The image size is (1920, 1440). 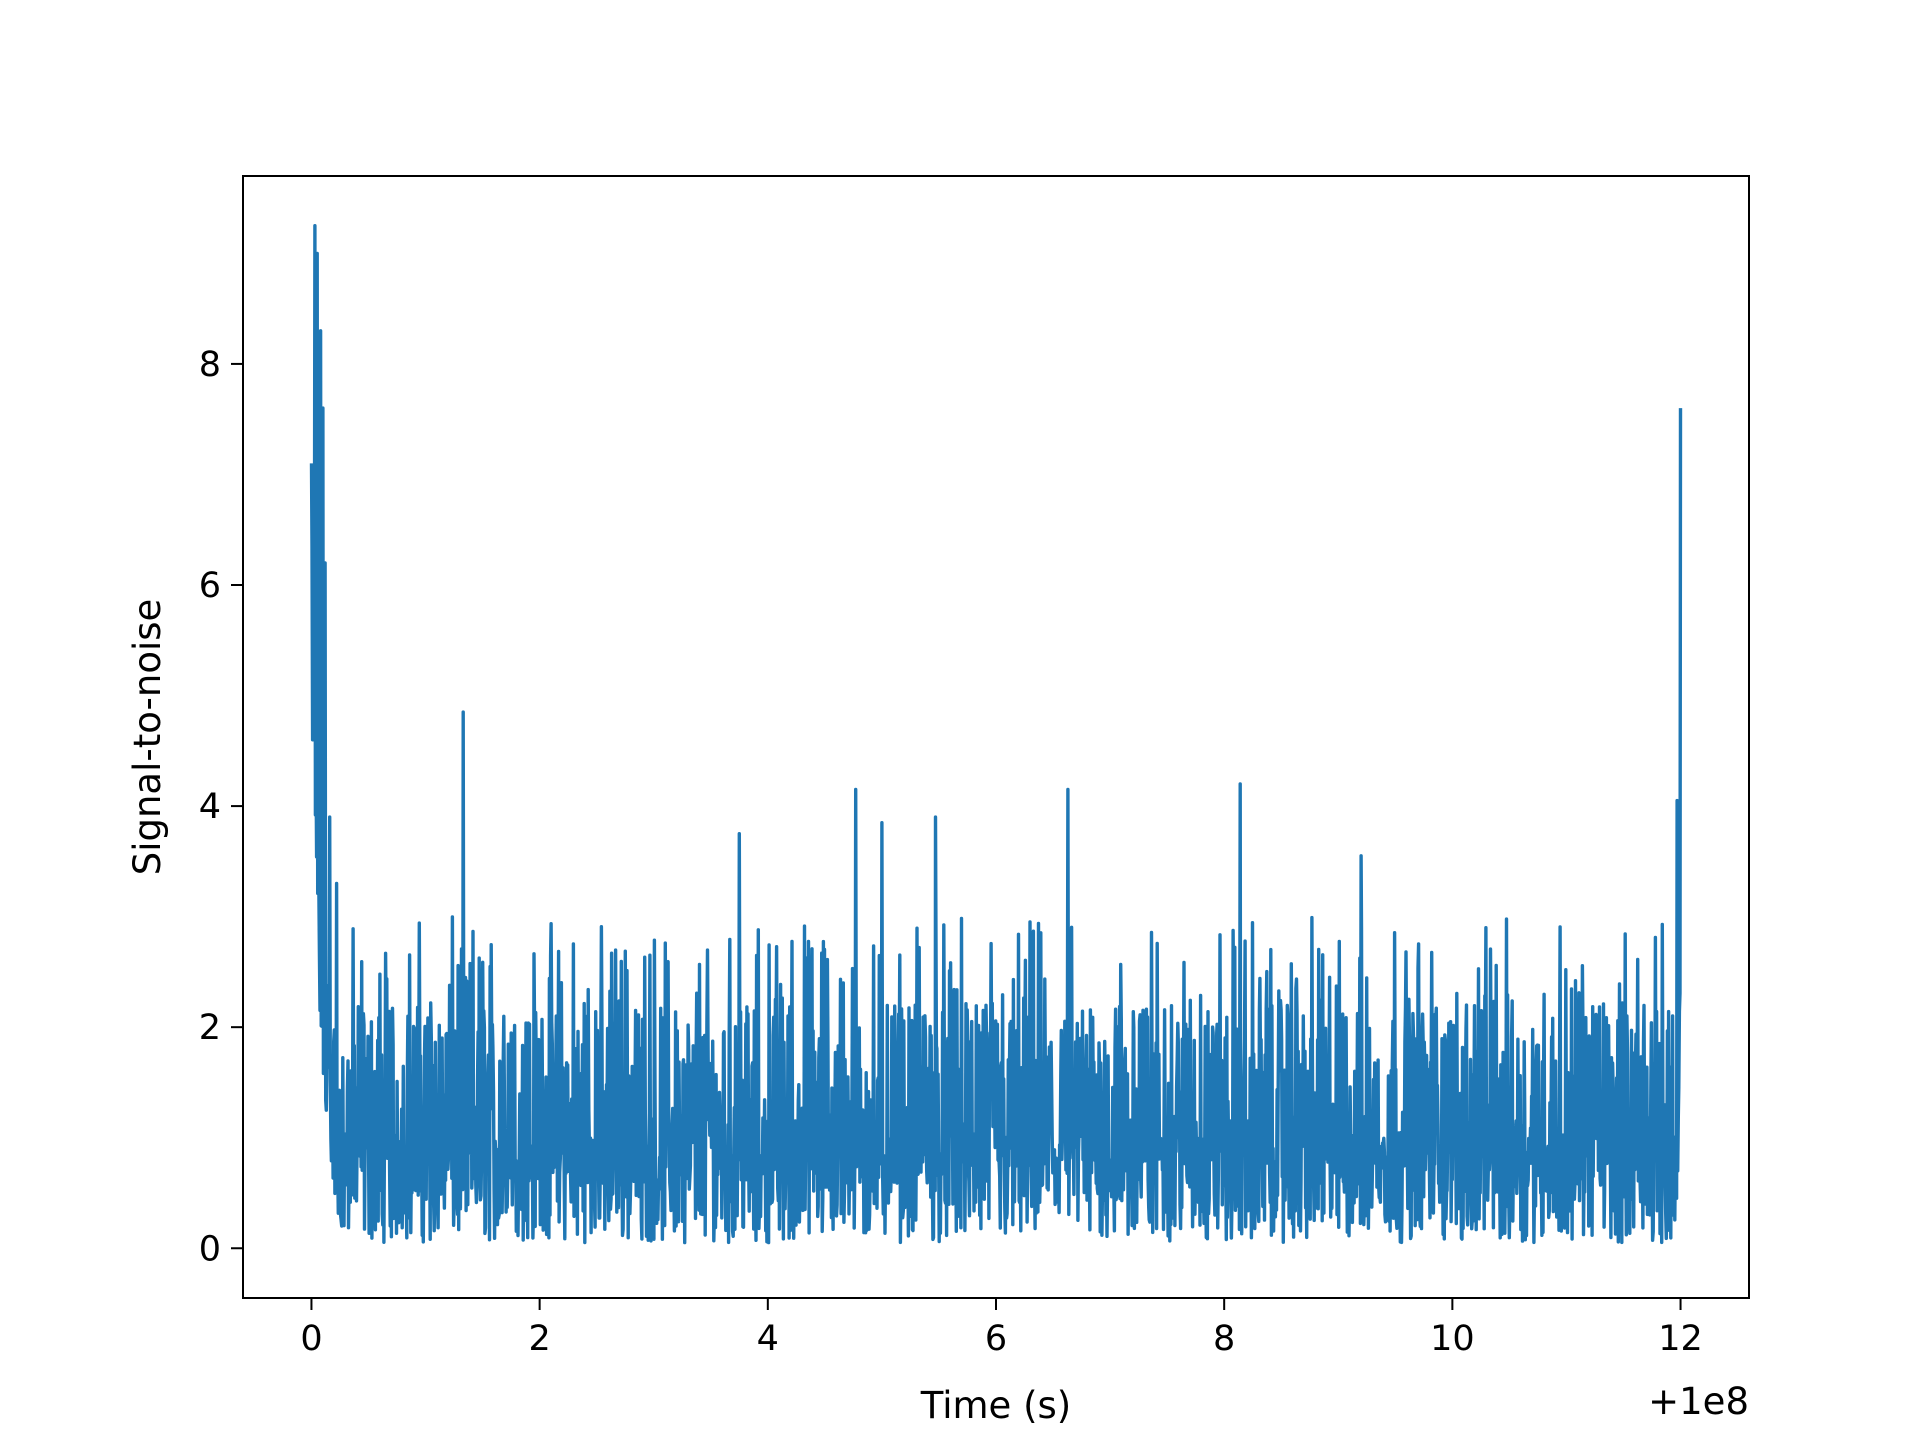 What do you see at coordinates (1224, 1339) in the screenshot?
I see `x-tick-label: 8` at bounding box center [1224, 1339].